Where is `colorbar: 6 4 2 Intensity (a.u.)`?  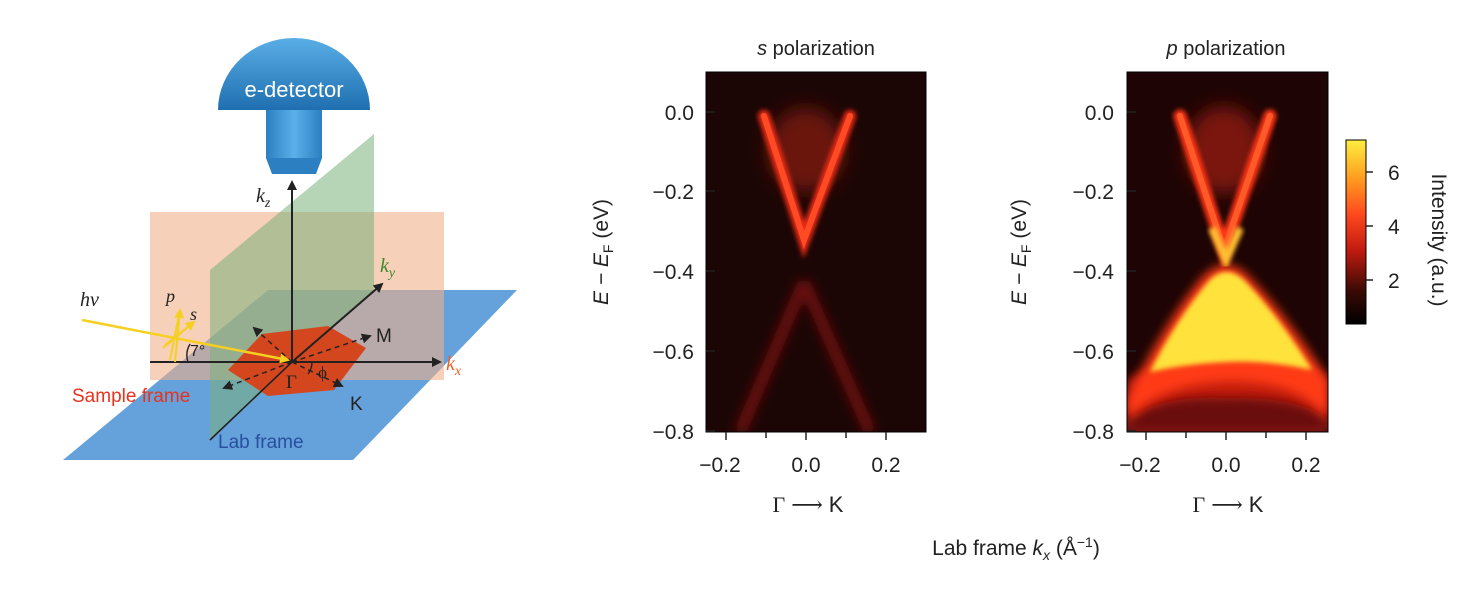
colorbar: 6 4 2 Intensity (a.u.) is located at coordinates (1397, 232).